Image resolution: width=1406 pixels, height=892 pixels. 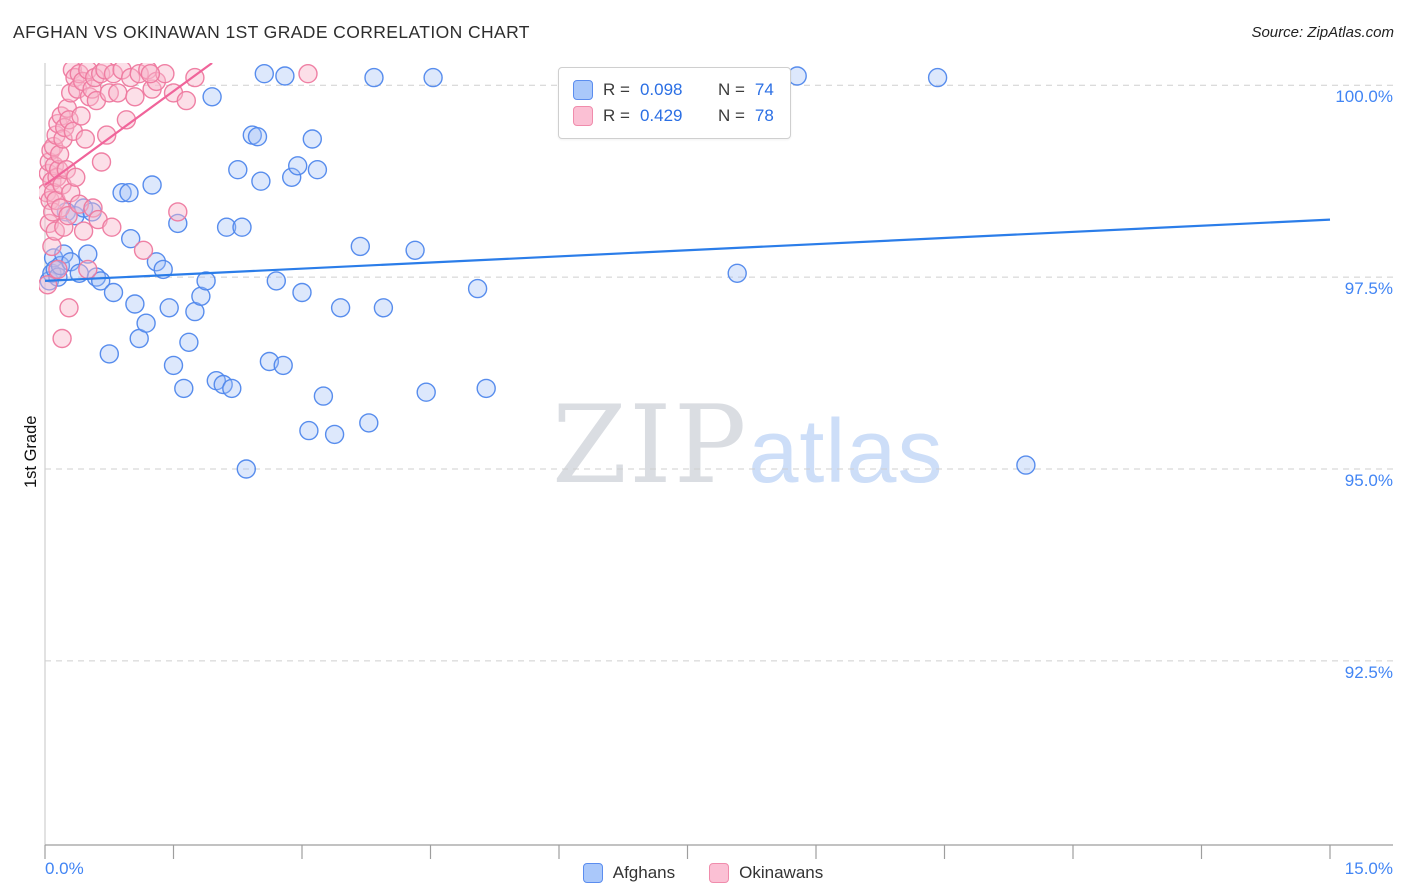 I want to click on okinawans-swatch, so click(x=583, y=116).